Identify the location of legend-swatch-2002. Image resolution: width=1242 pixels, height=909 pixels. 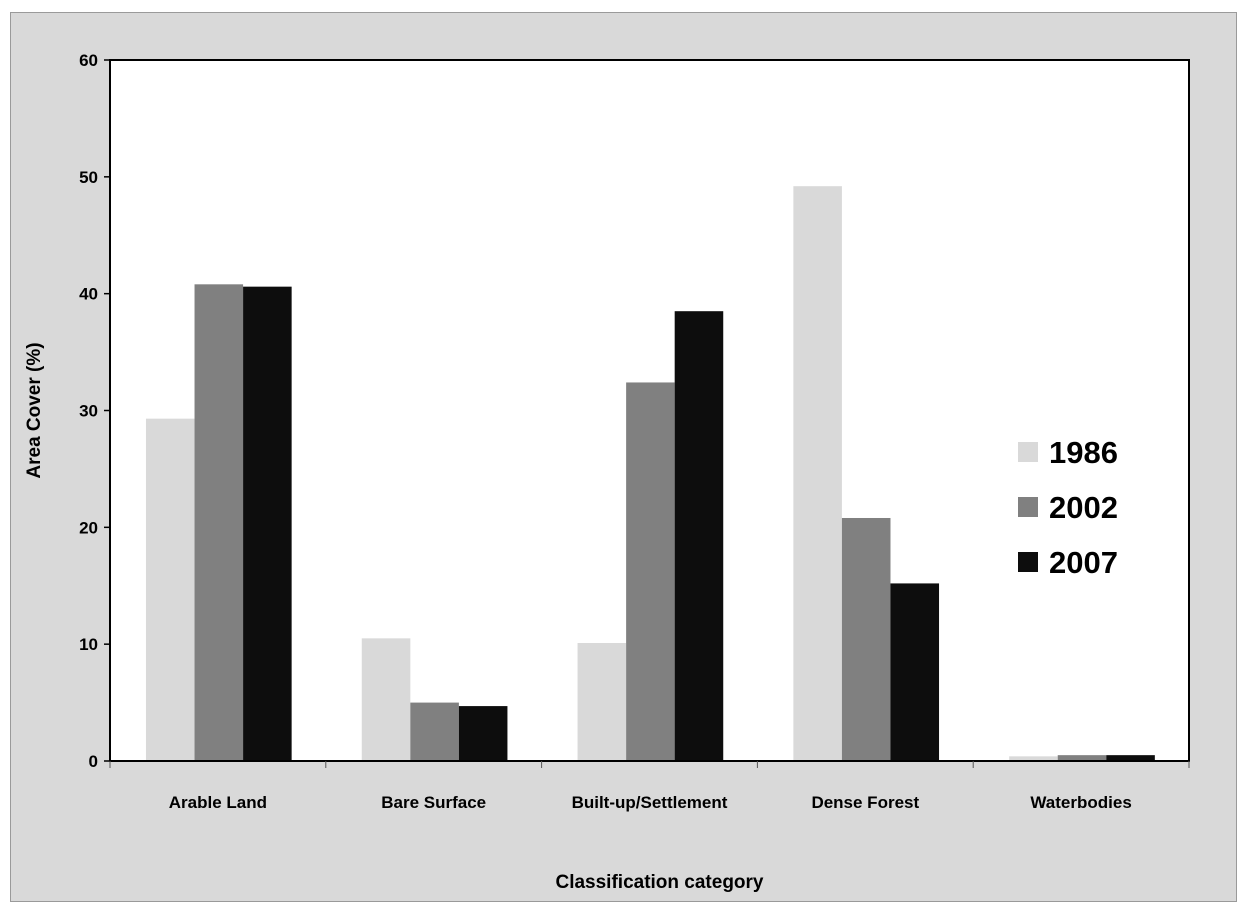
(1028, 507).